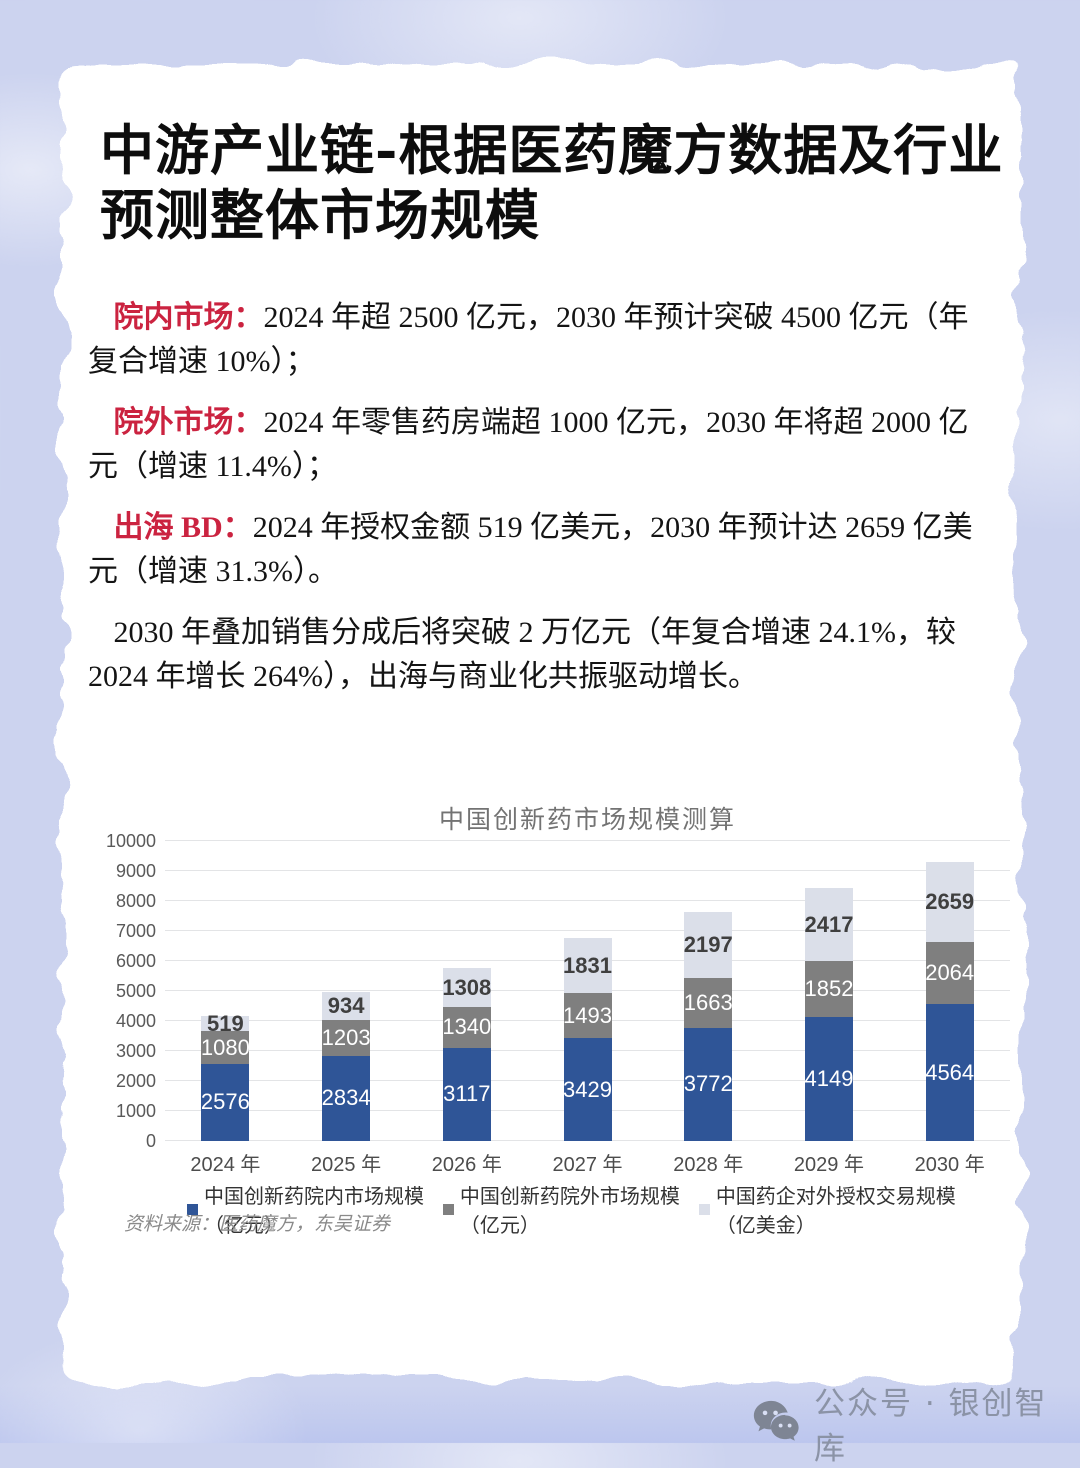 This screenshot has width=1080, height=1468. I want to click on y-axis-tick: 9000, so click(135, 871).